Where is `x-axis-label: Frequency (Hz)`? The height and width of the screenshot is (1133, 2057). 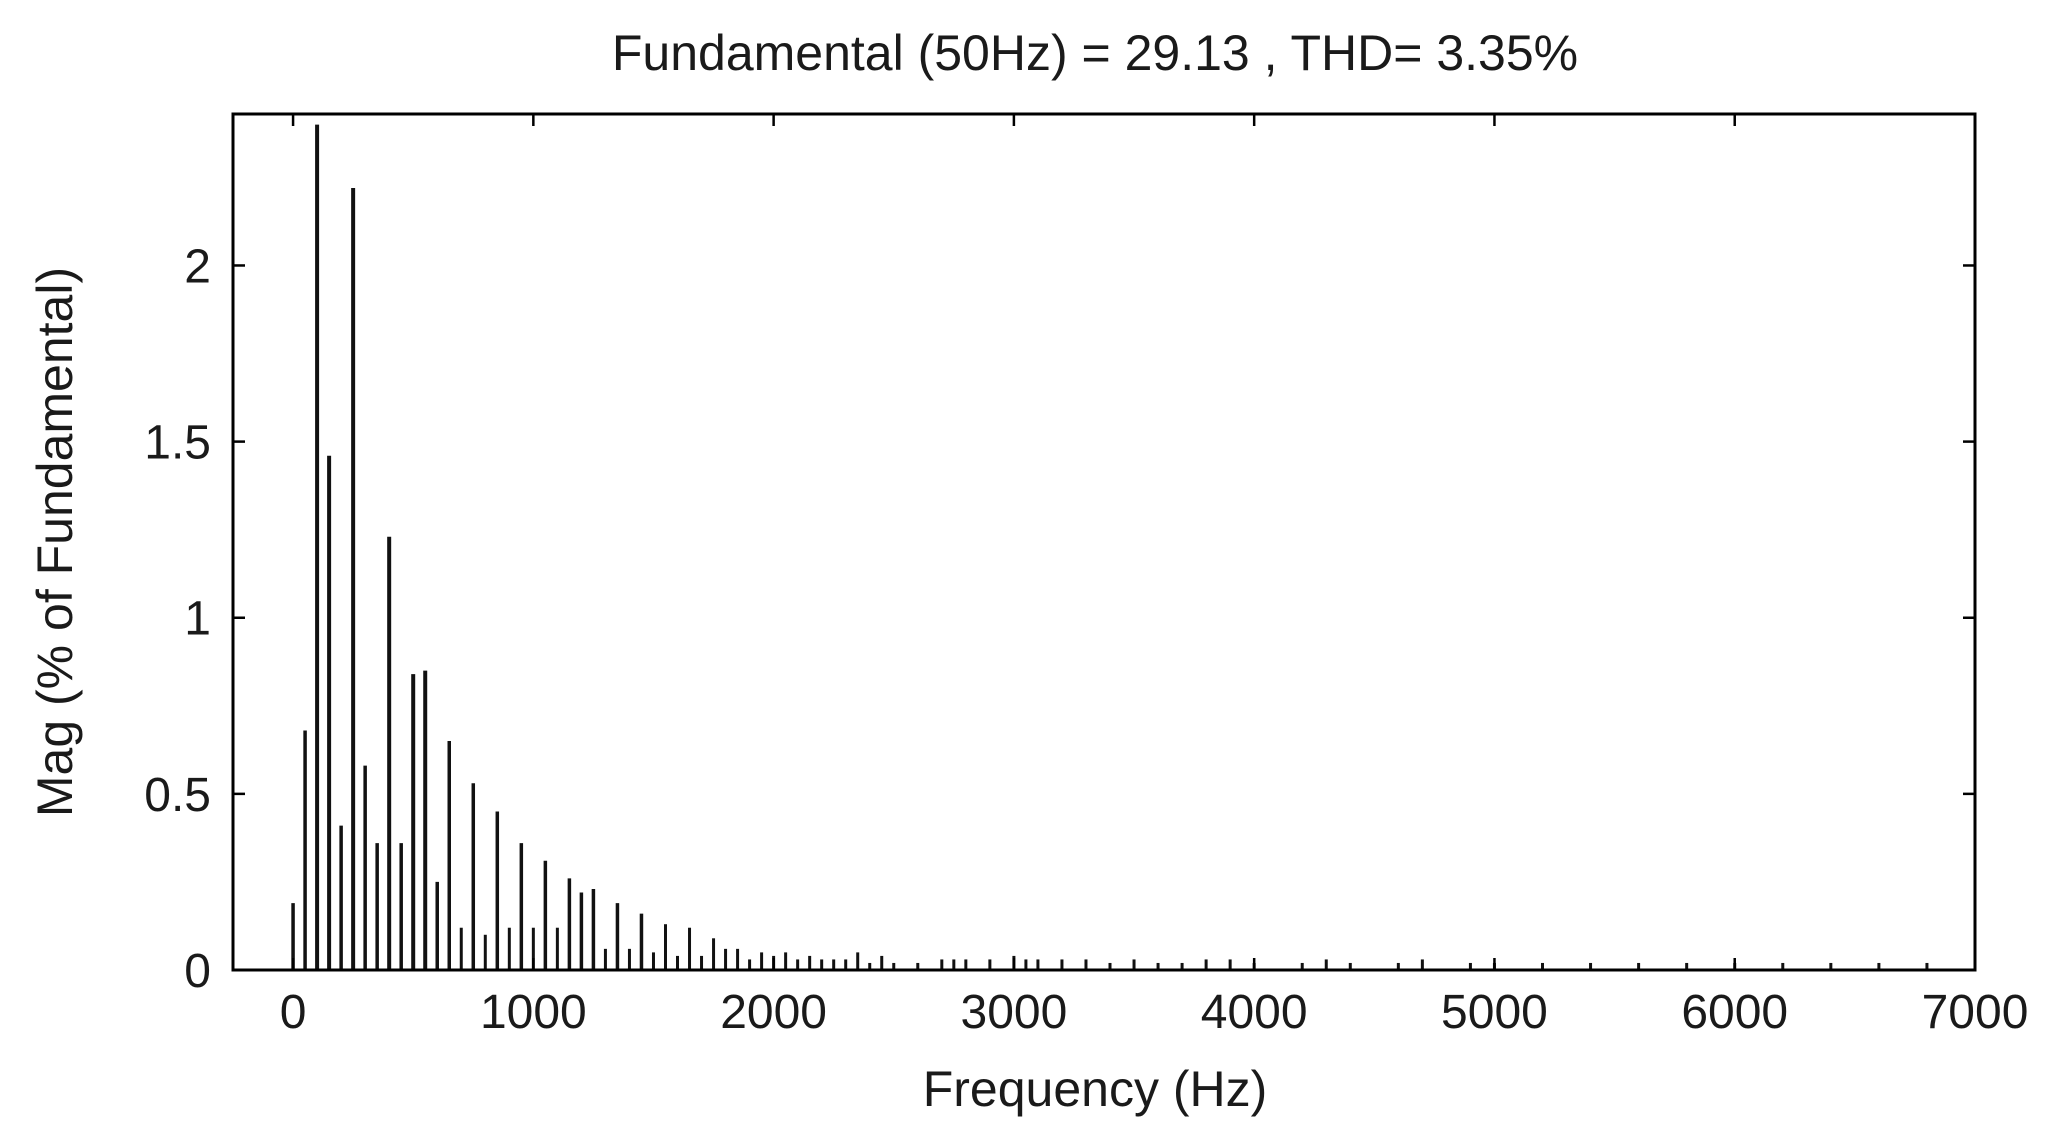
x-axis-label: Frequency (Hz) is located at coordinates (1095, 1089).